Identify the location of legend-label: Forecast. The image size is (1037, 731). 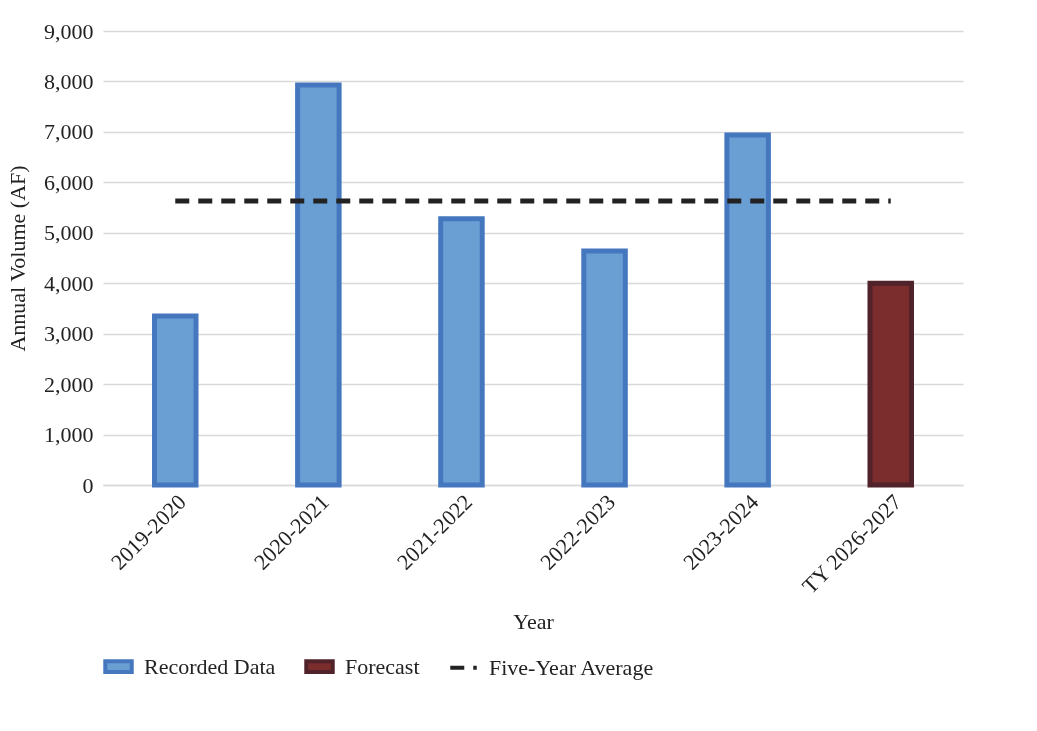
(382, 666).